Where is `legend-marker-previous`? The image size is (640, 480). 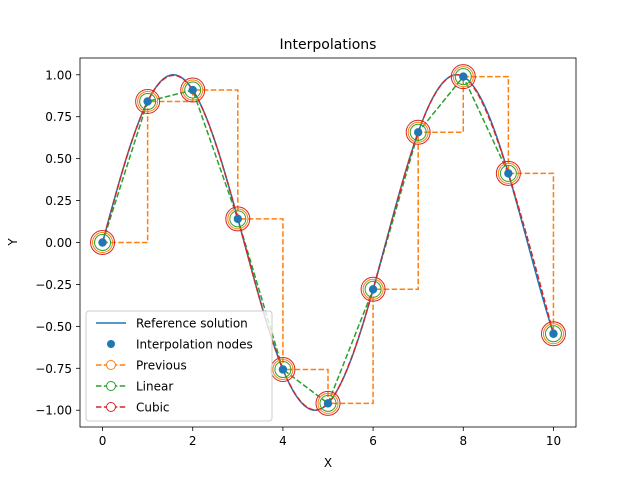
legend-marker-previous is located at coordinates (111, 365).